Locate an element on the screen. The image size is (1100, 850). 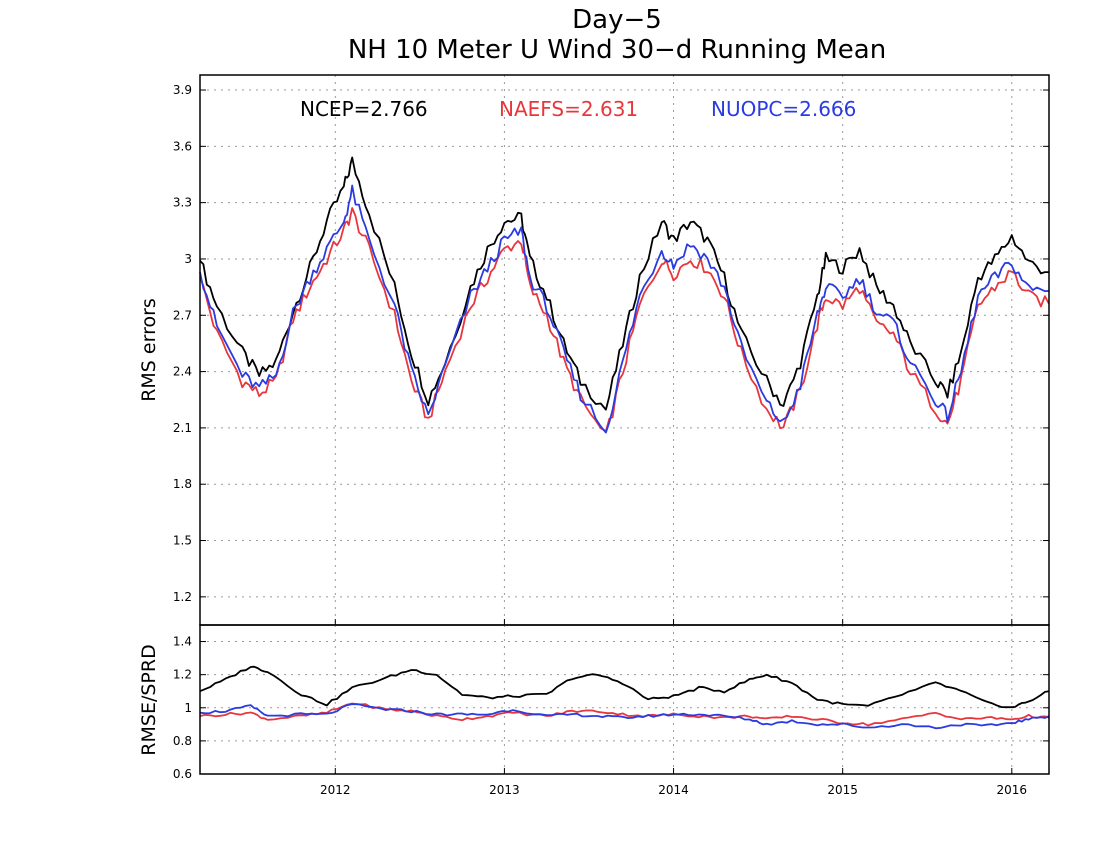
x-tick-label: 2012 is located at coordinates (335, 790).